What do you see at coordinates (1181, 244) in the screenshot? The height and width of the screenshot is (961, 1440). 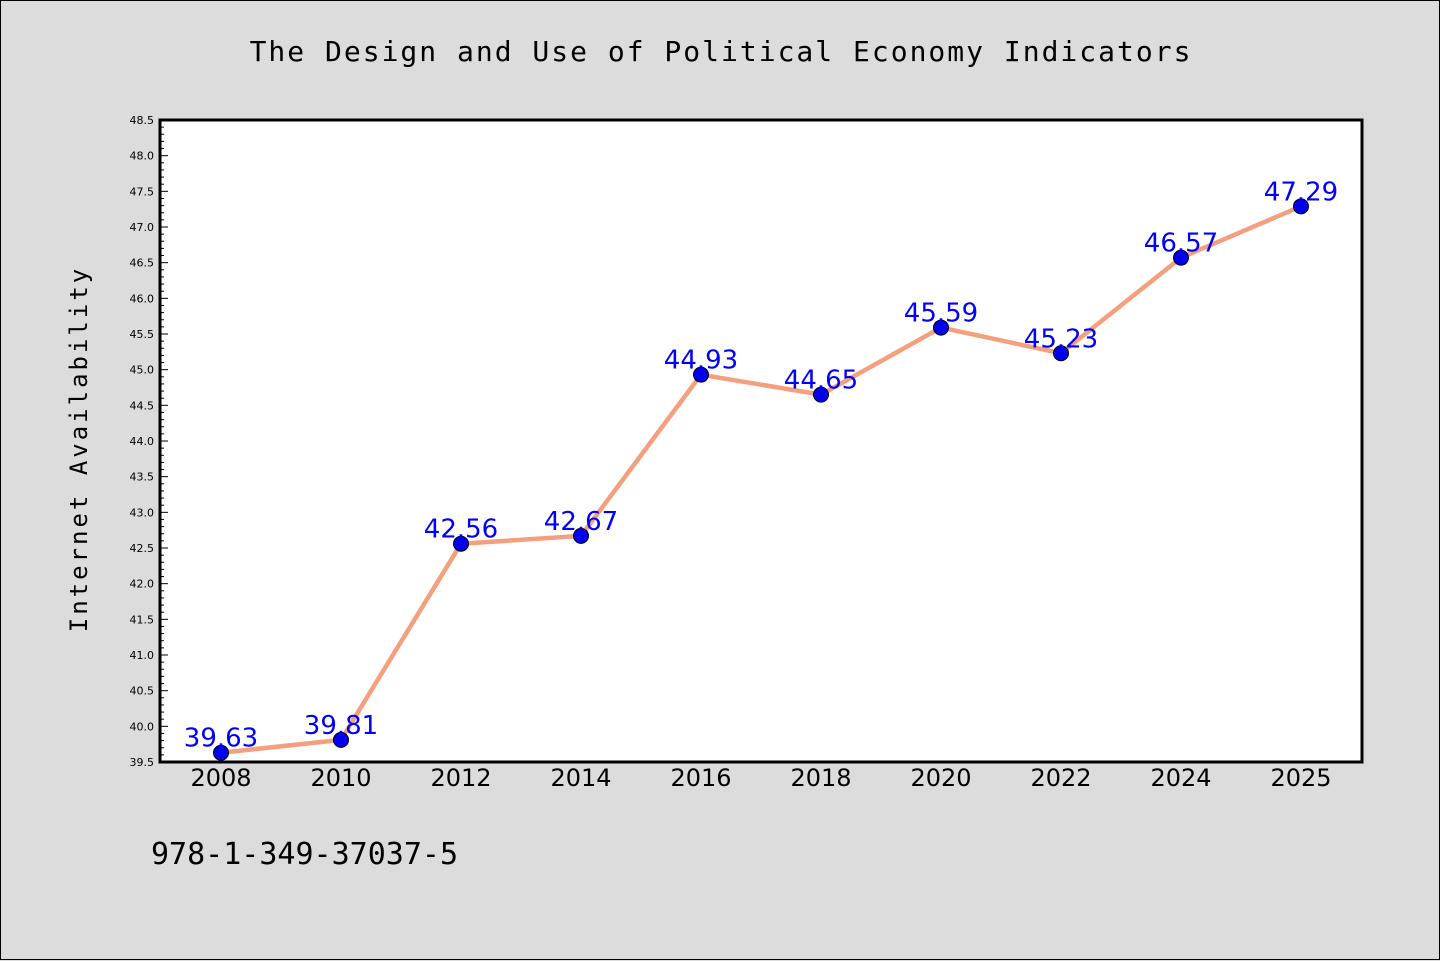 I see `data-label: 46.57` at bounding box center [1181, 244].